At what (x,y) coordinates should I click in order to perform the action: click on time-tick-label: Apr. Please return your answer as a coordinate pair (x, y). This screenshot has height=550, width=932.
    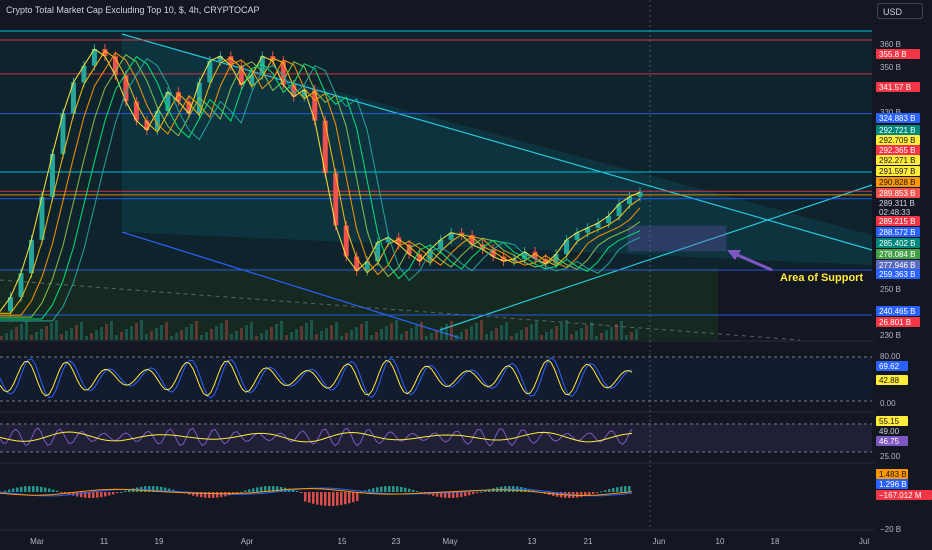
    Looking at the image, I should click on (247, 541).